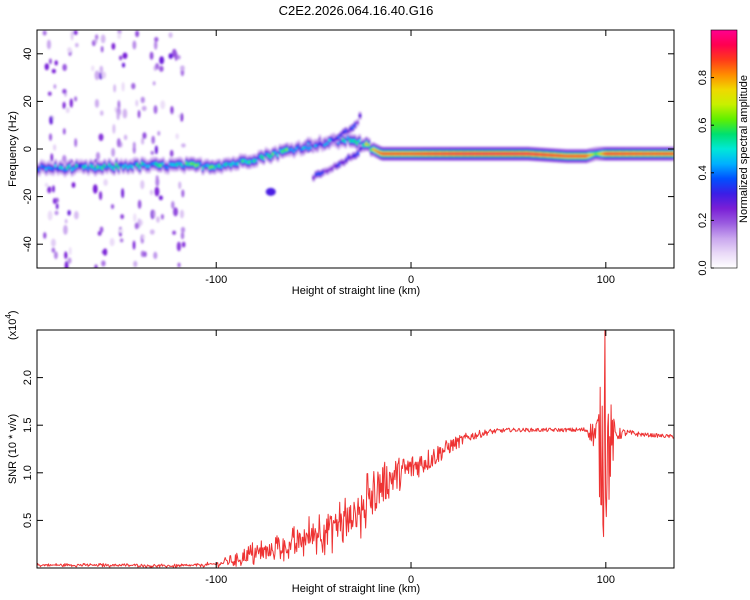 This screenshot has height=600, width=750. Describe the element at coordinates (28, 101) in the screenshot. I see `spectrogram-y-tick-label: 20` at that location.